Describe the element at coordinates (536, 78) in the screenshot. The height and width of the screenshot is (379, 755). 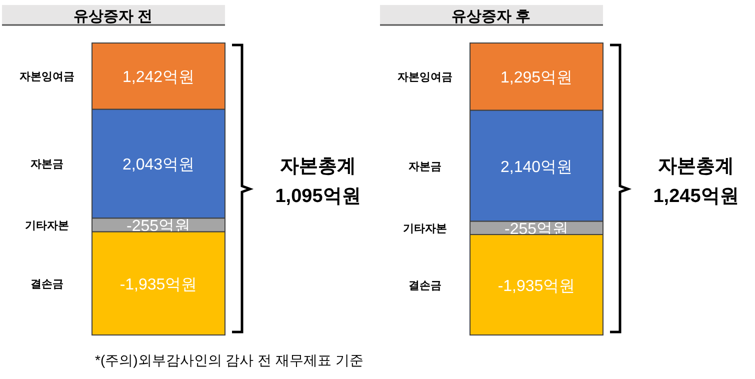
I see `data-label: 1,295억원` at that location.